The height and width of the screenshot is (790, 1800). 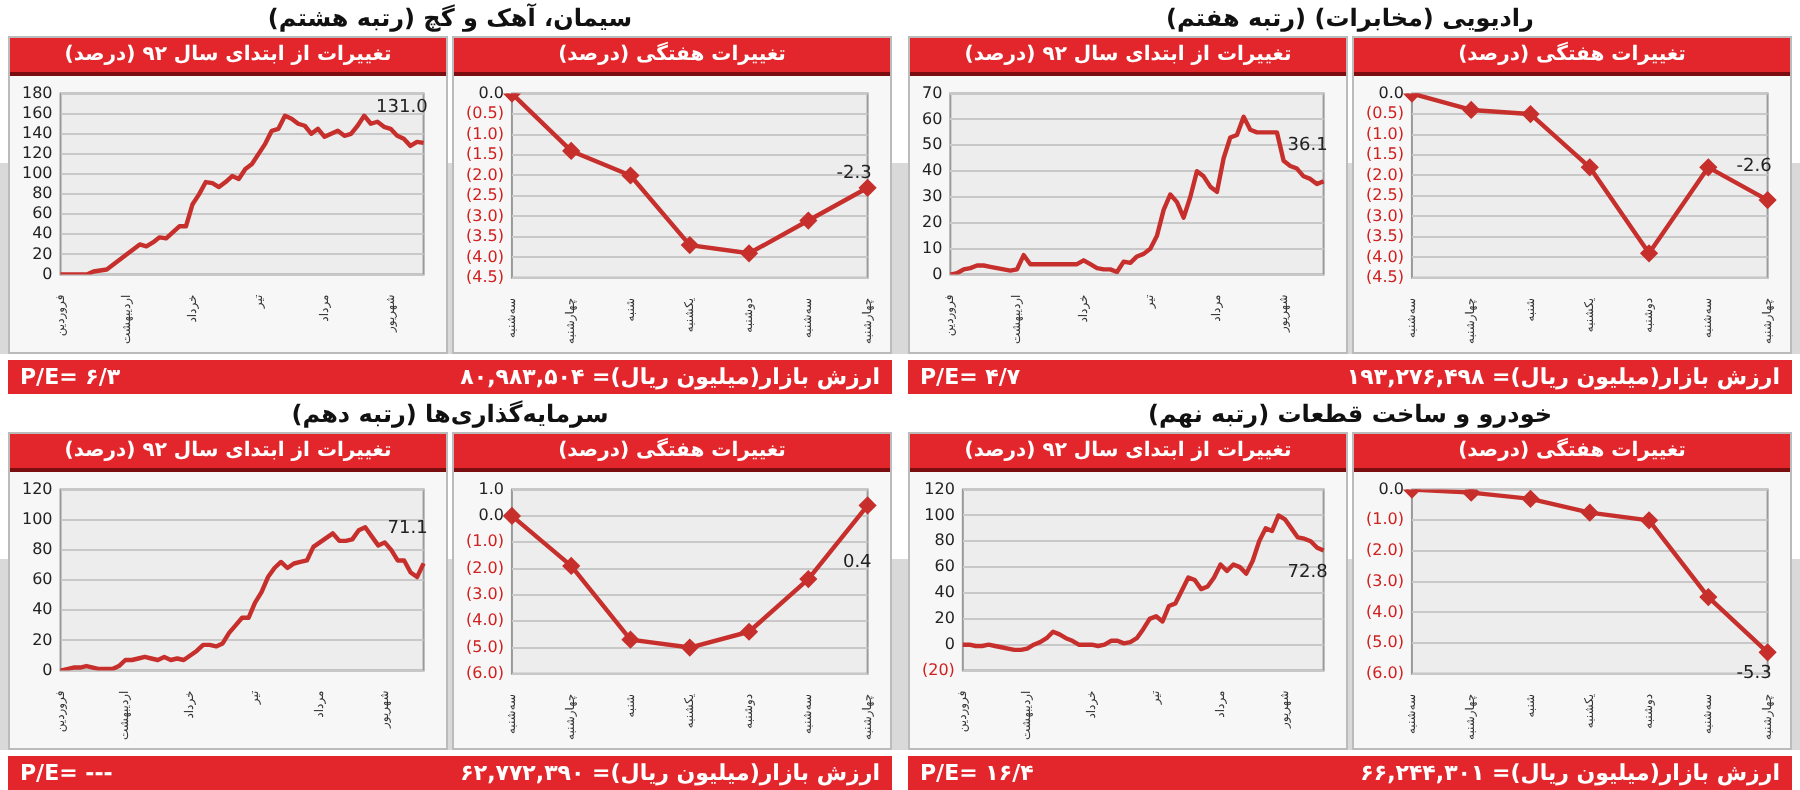 What do you see at coordinates (491, 487) in the screenshot?
I see `y-tick-label: 1.0` at bounding box center [491, 487].